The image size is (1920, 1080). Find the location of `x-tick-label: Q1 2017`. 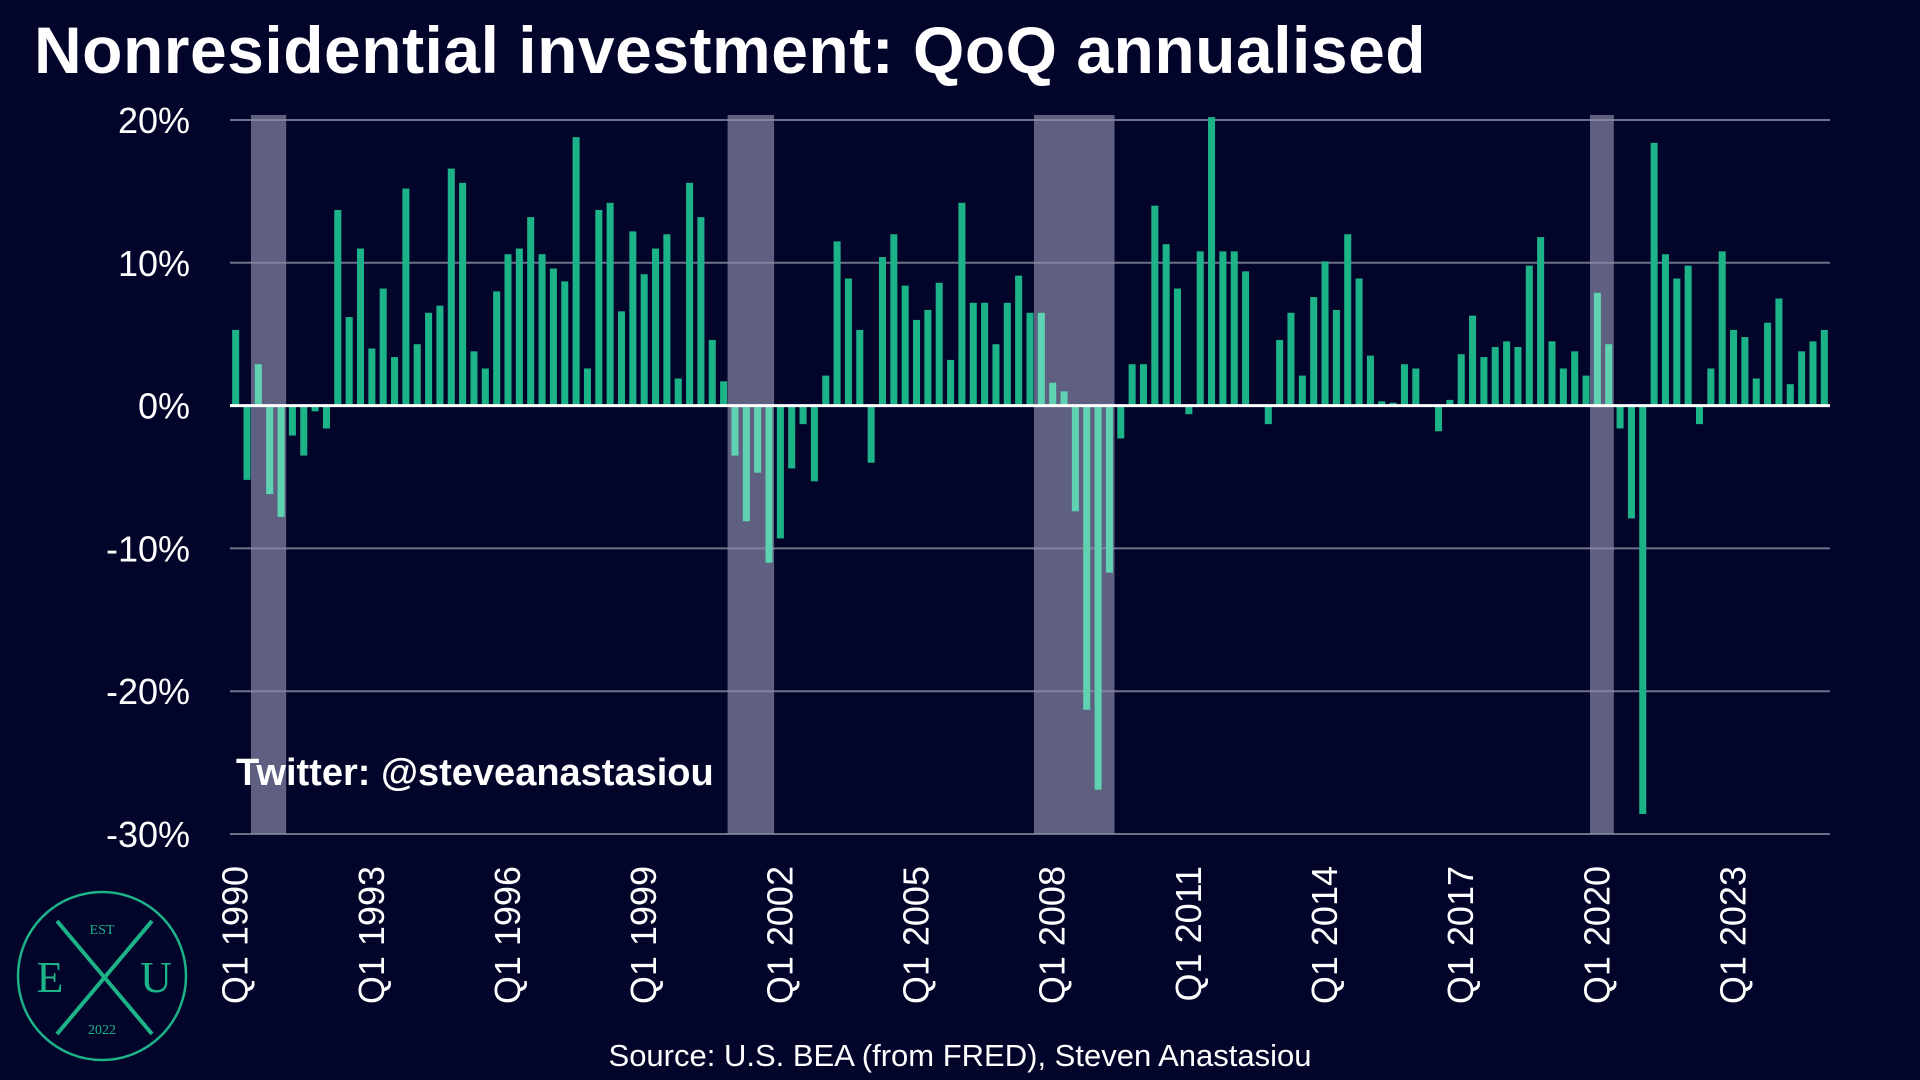

x-tick-label: Q1 2017 is located at coordinates (1460, 935).